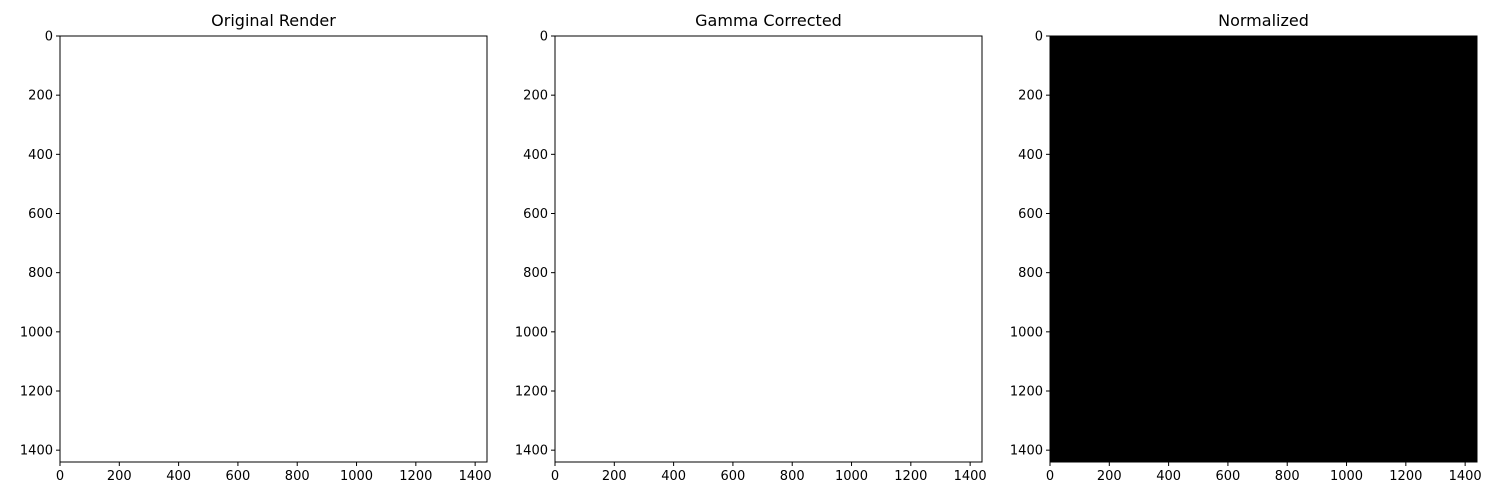 This screenshot has height=500, width=1500. What do you see at coordinates (768, 20) in the screenshot?
I see `panel-title: Gamma Corrected` at bounding box center [768, 20].